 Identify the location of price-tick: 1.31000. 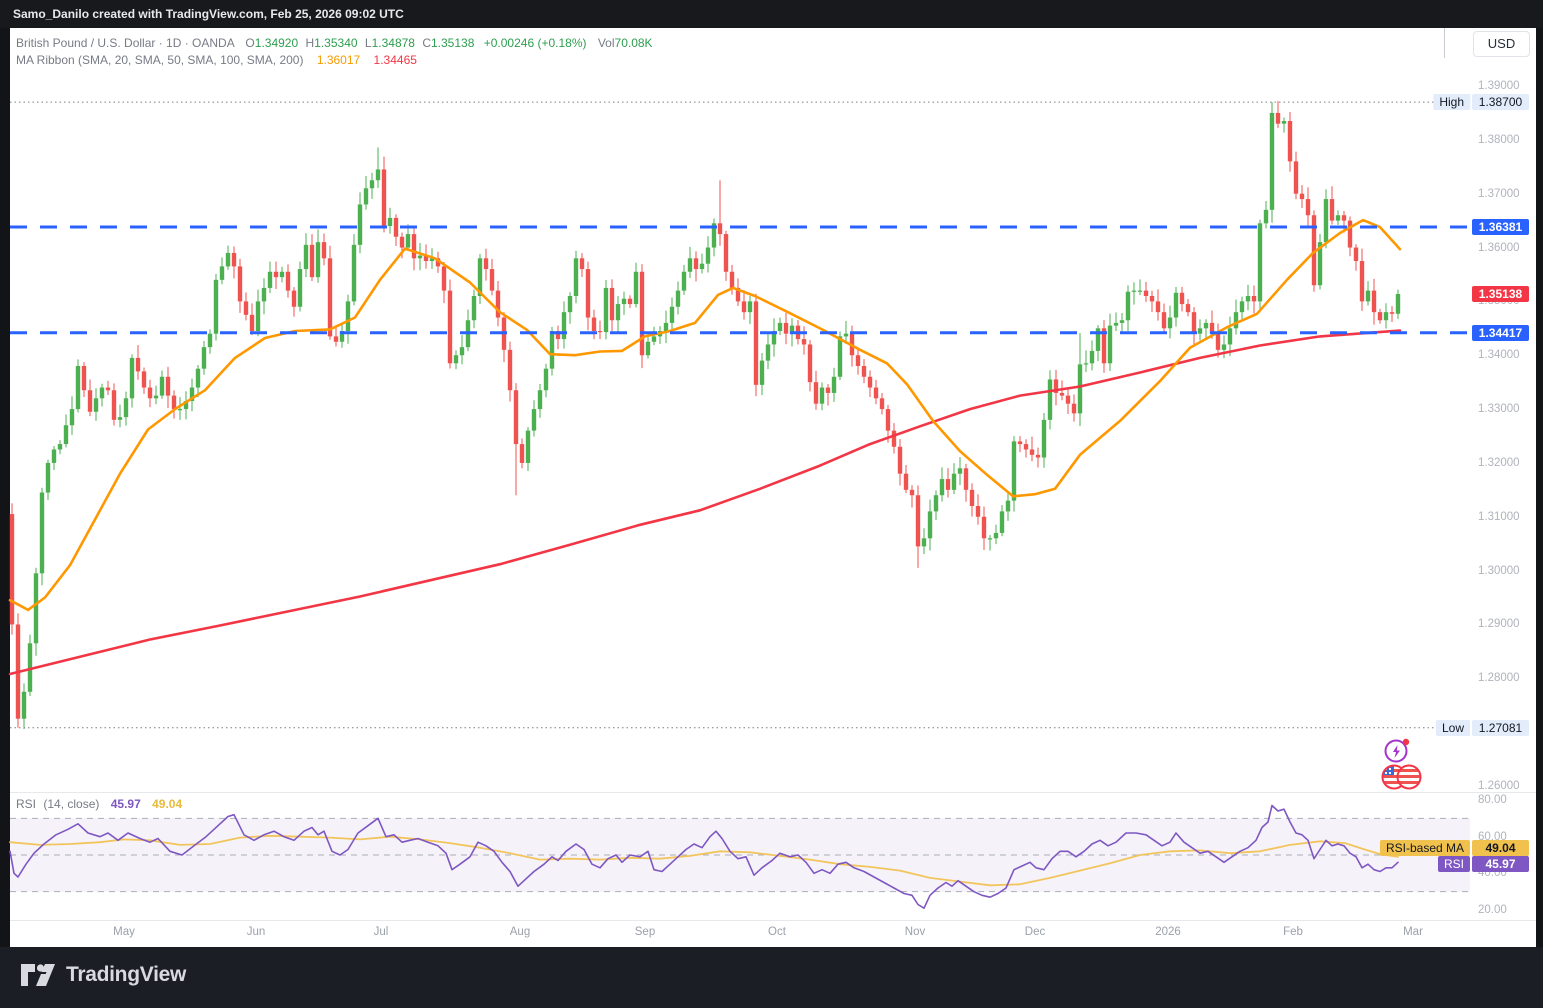
(1499, 516).